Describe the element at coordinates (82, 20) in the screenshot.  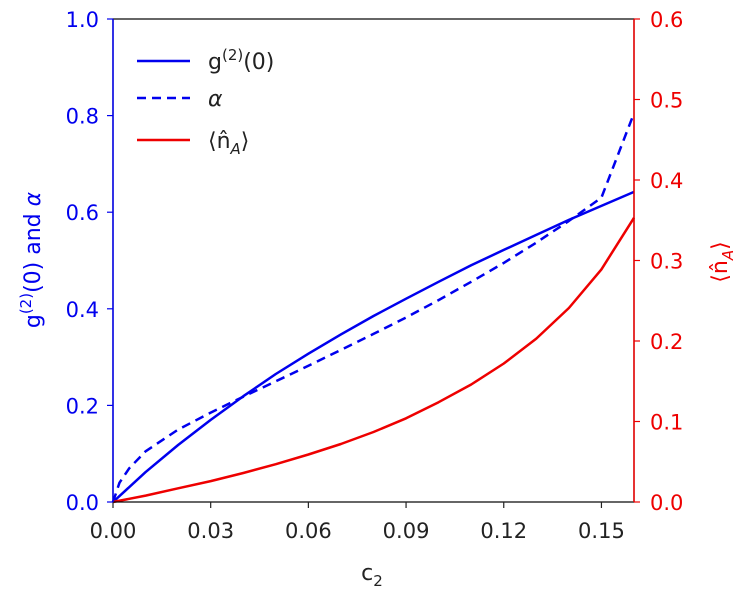
I see `left-y-tick-label: 1.0` at that location.